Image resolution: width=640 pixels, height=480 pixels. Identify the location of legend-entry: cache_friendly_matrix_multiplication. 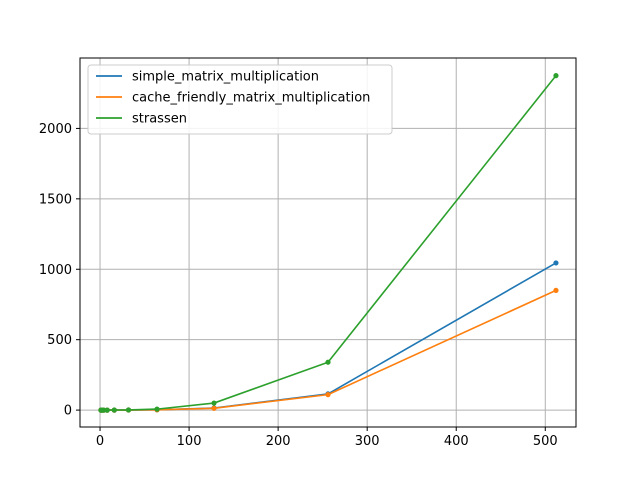
(251, 98).